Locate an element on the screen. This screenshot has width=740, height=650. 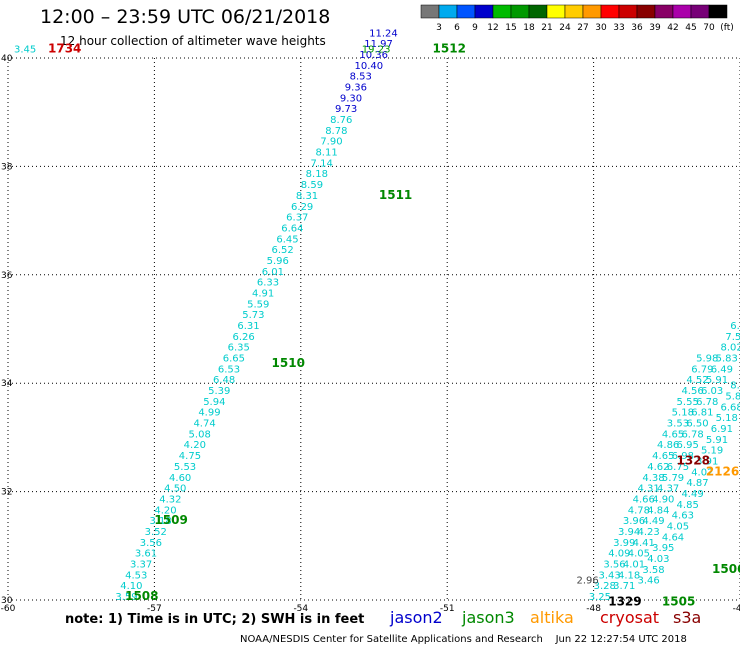
wave-height-value: 6.68 is located at coordinates (730, 407).